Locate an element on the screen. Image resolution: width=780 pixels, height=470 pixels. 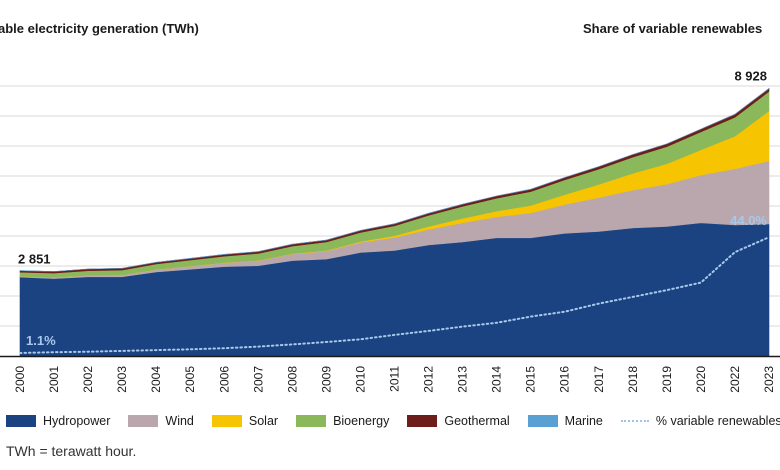
legend-label-share: % variable renewables is located at coordinates (717, 421).